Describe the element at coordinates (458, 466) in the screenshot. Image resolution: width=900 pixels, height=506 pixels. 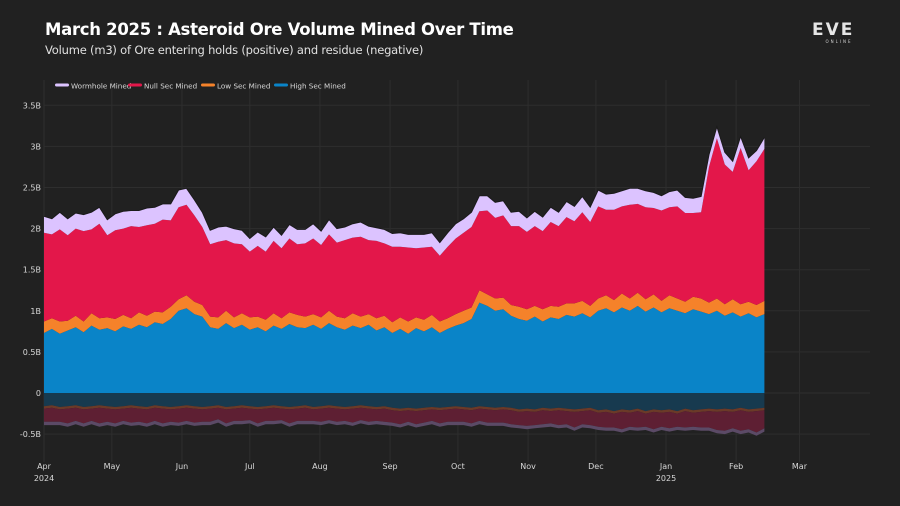
I see `x-tick-label: Oct` at that location.